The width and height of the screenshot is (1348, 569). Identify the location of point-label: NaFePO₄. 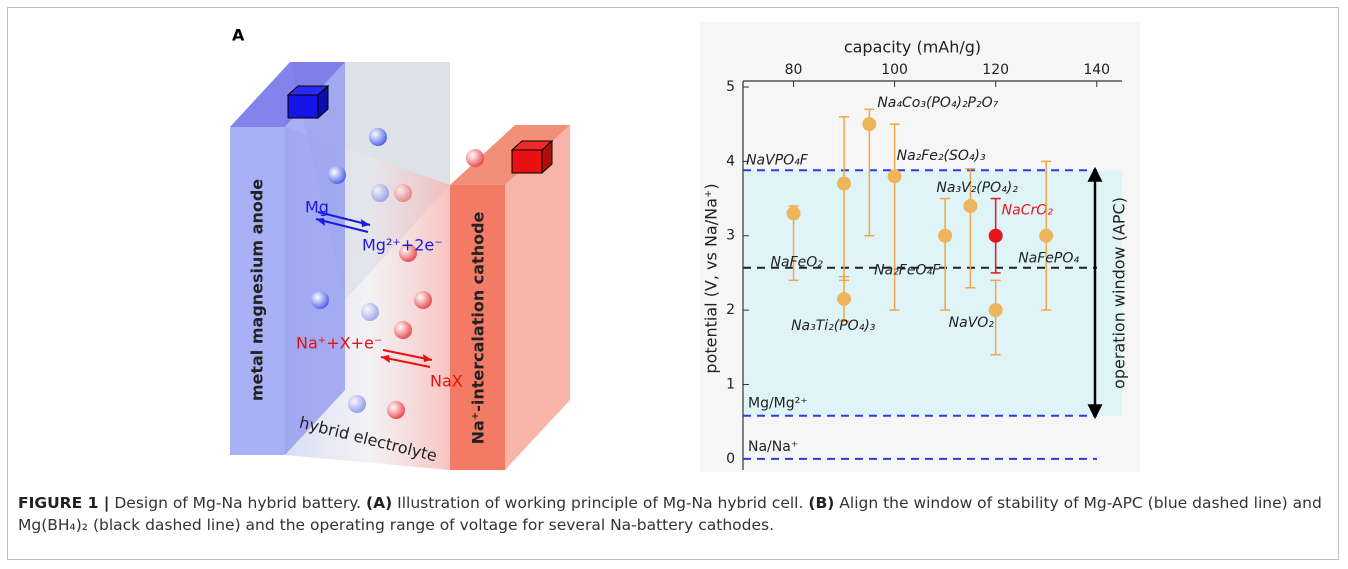
(1048, 259).